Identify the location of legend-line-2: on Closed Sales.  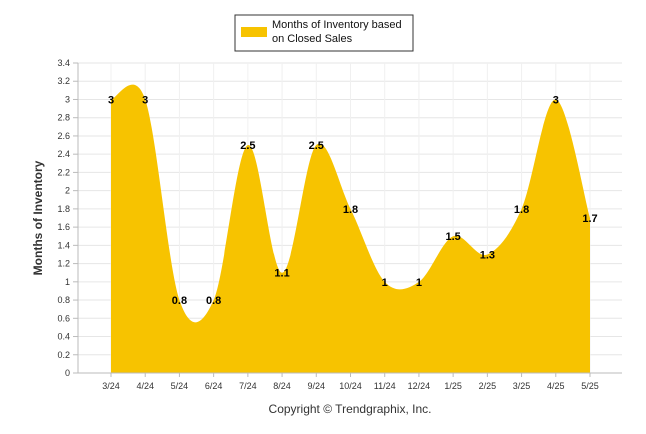
(312, 39).